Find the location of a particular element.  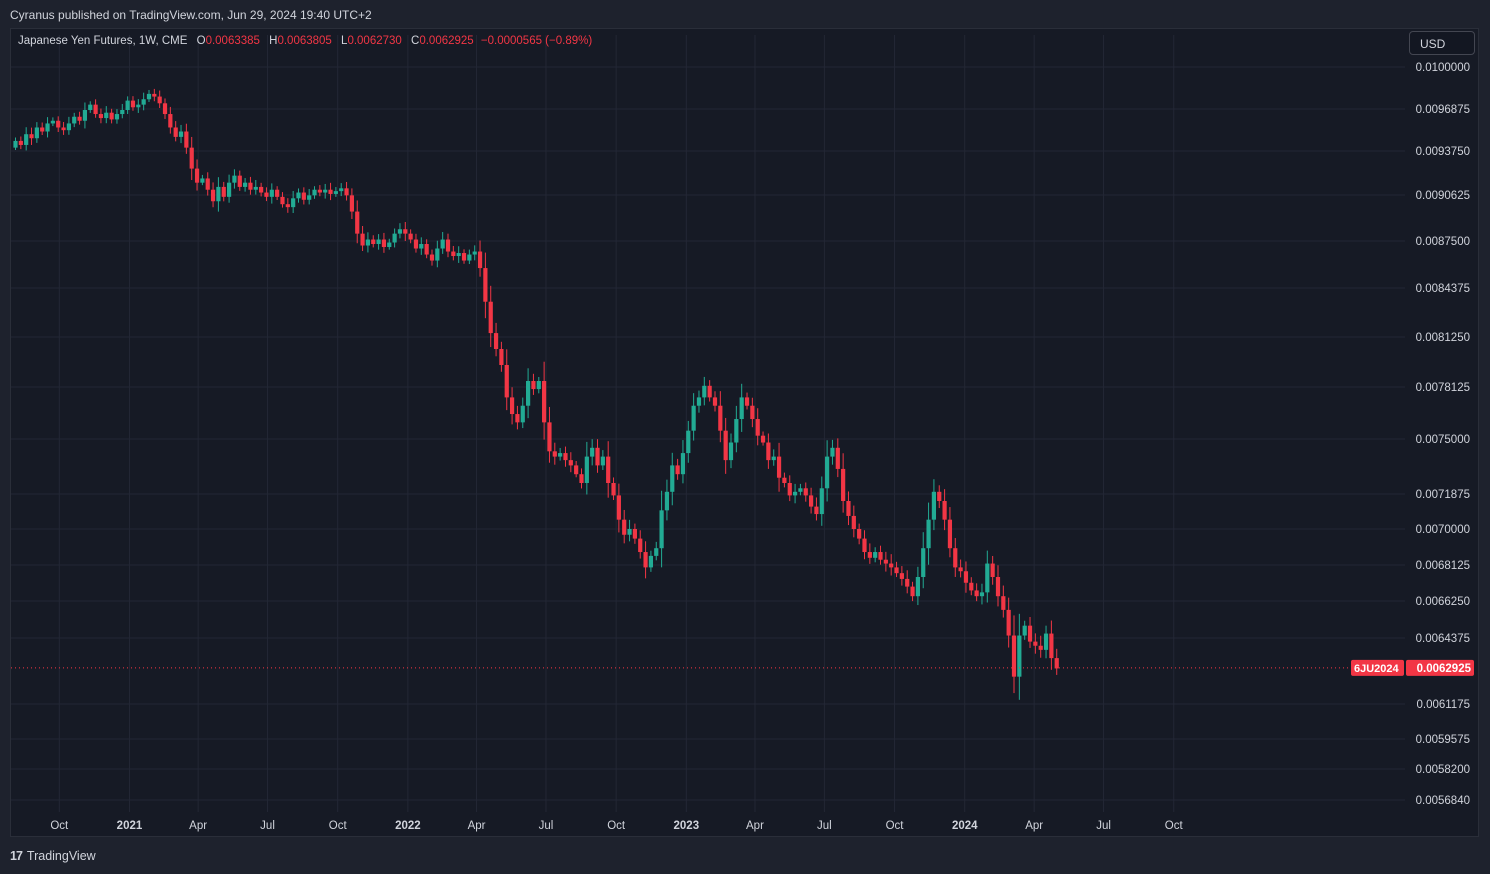

x-tick-label: 2024 is located at coordinates (965, 826).